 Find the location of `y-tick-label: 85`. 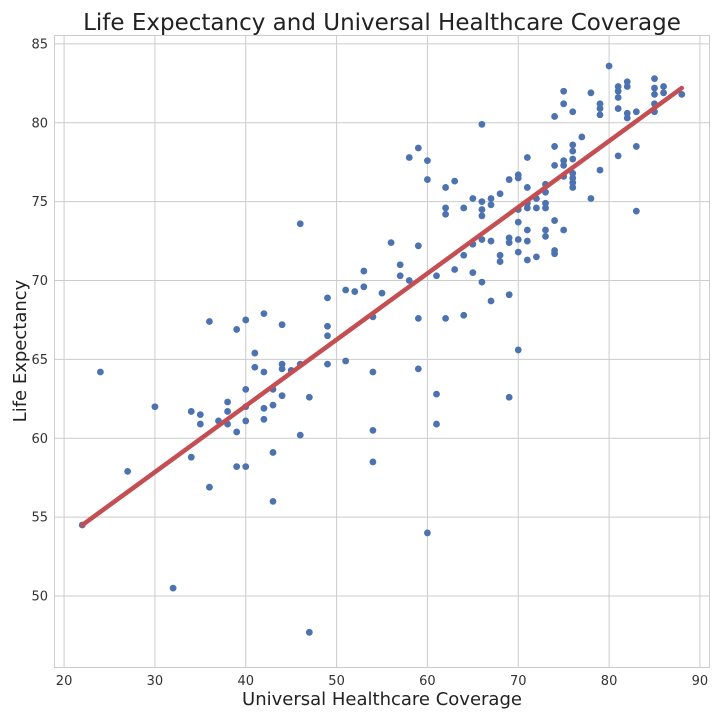

y-tick-label: 85 is located at coordinates (39, 44).